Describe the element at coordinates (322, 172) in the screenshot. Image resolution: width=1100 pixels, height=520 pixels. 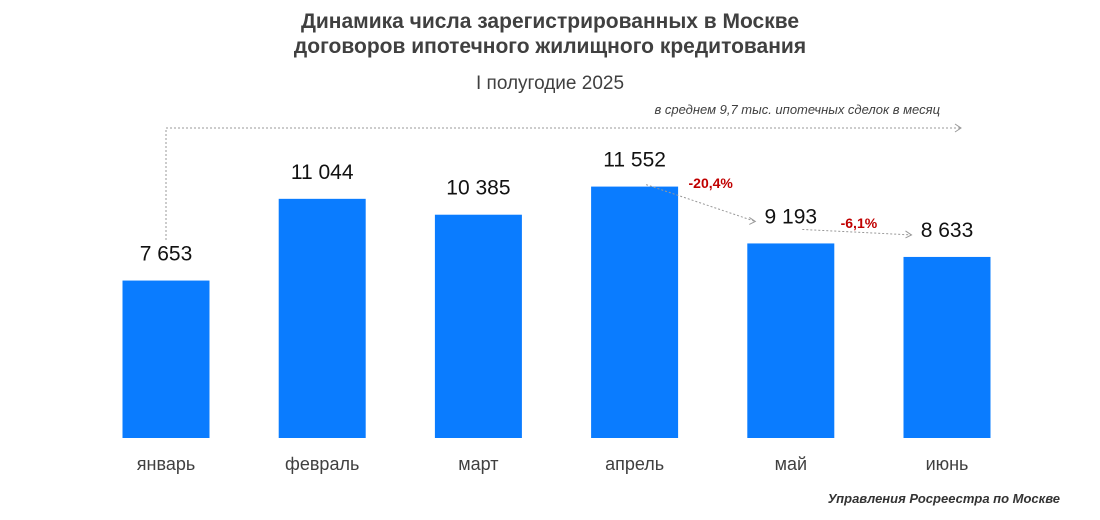
I see `value-label: 11 044` at that location.